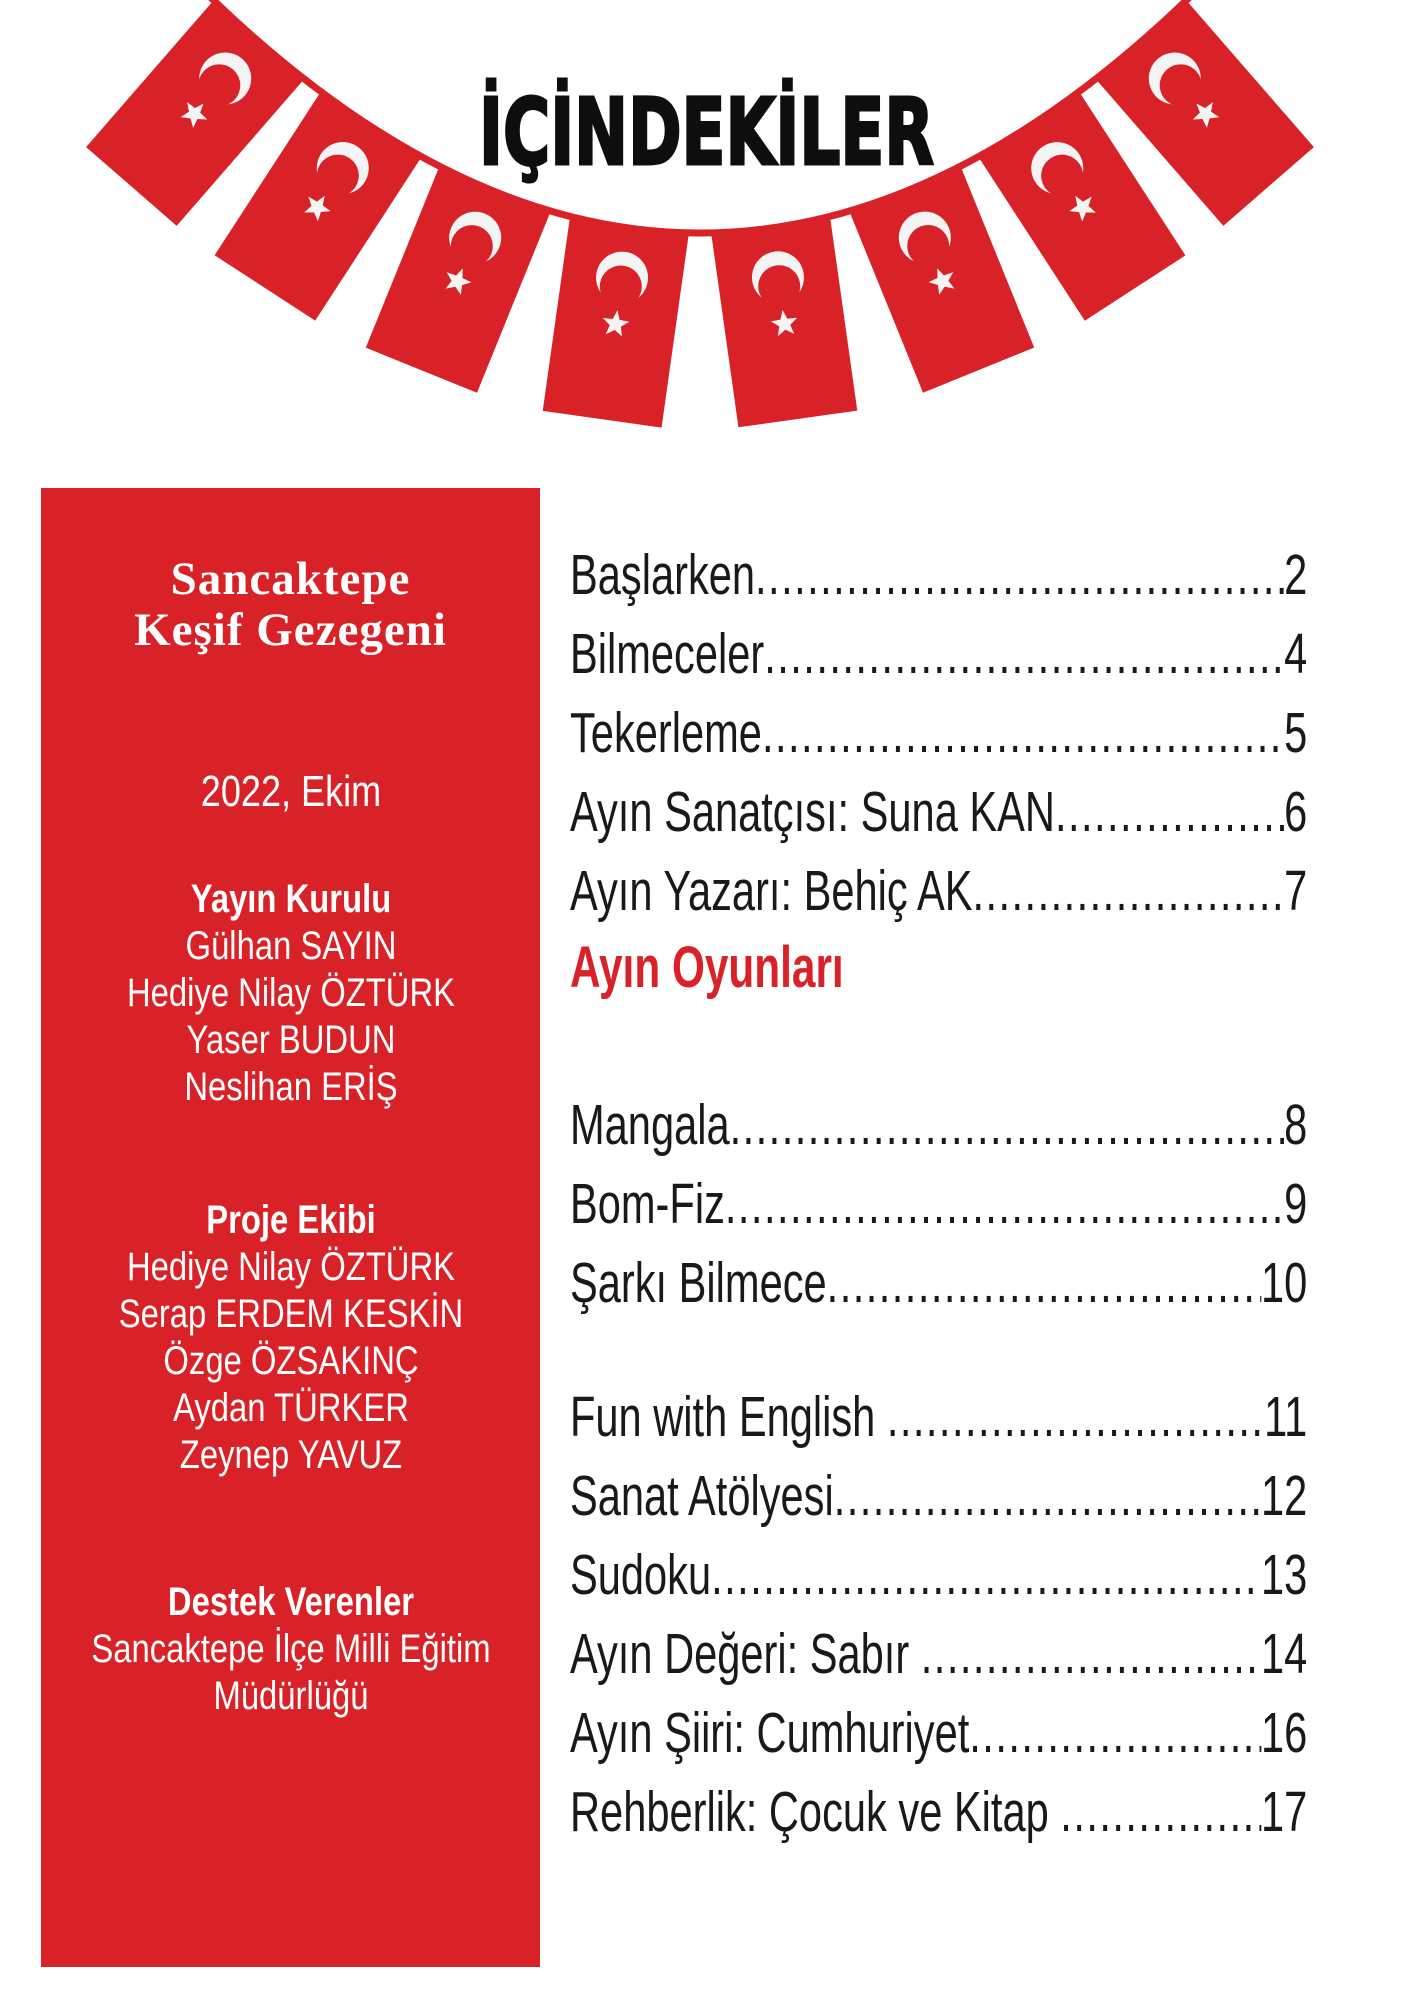 The width and height of the screenshot is (1414, 2000). Describe the element at coordinates (770, 1733) in the screenshot. I see `toc-entry-label: Ayın Şiiri: Cumhuriyet` at that location.